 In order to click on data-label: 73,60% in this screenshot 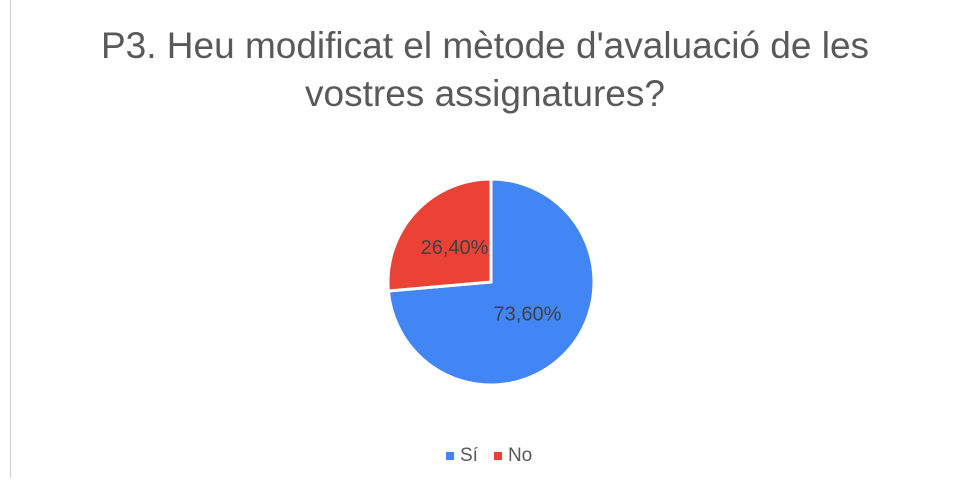, I will do `click(528, 315)`.